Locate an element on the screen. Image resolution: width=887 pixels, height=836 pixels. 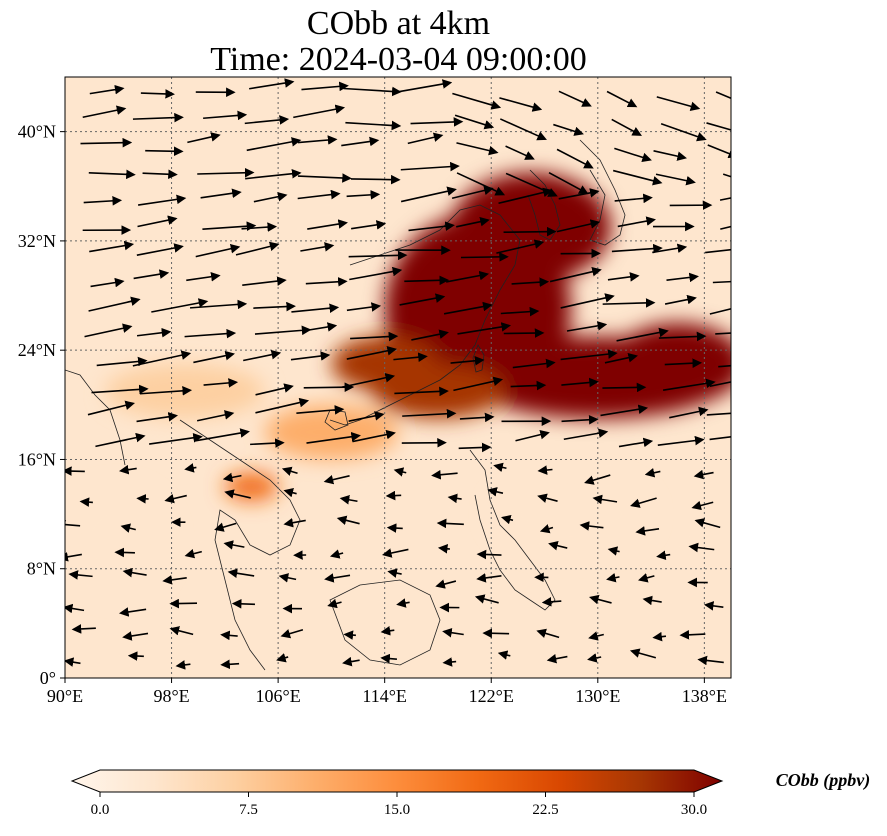
x-tick-label: 122°E is located at coordinates (491, 696).